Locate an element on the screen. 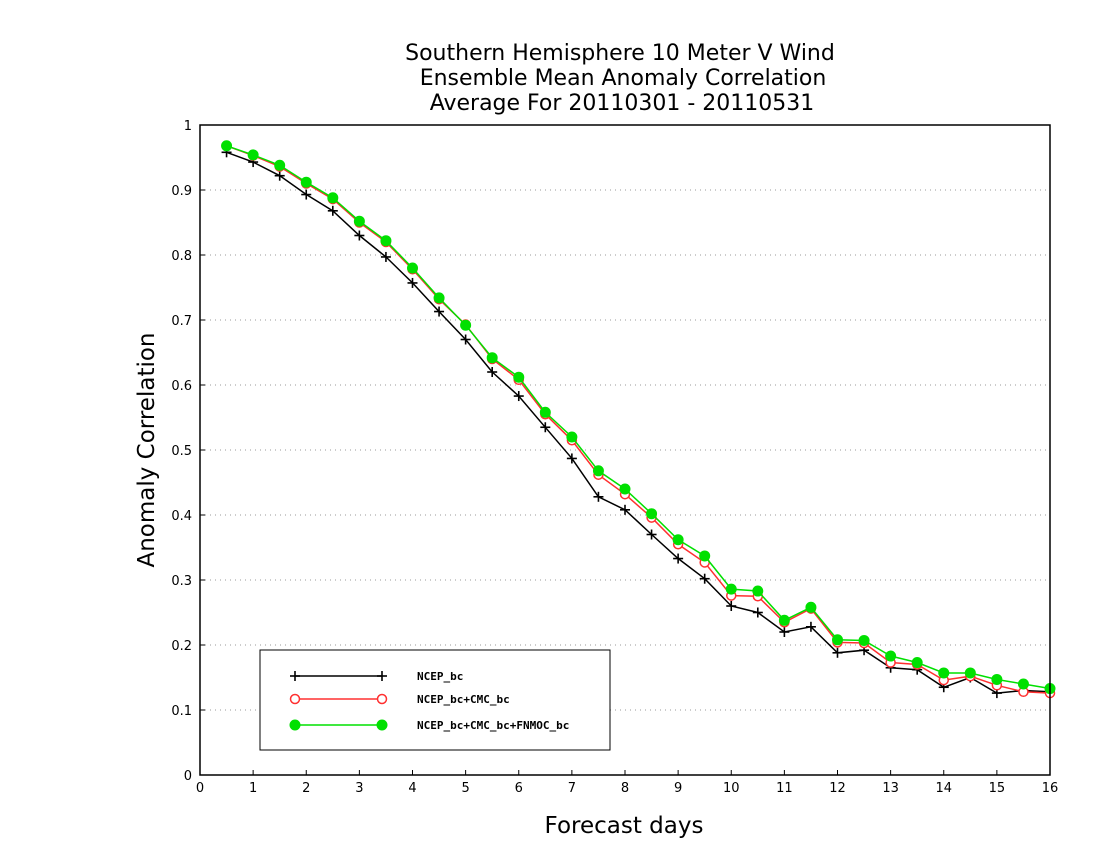 The width and height of the screenshot is (1100, 850). x-tick-label-1: 1 is located at coordinates (253, 788).